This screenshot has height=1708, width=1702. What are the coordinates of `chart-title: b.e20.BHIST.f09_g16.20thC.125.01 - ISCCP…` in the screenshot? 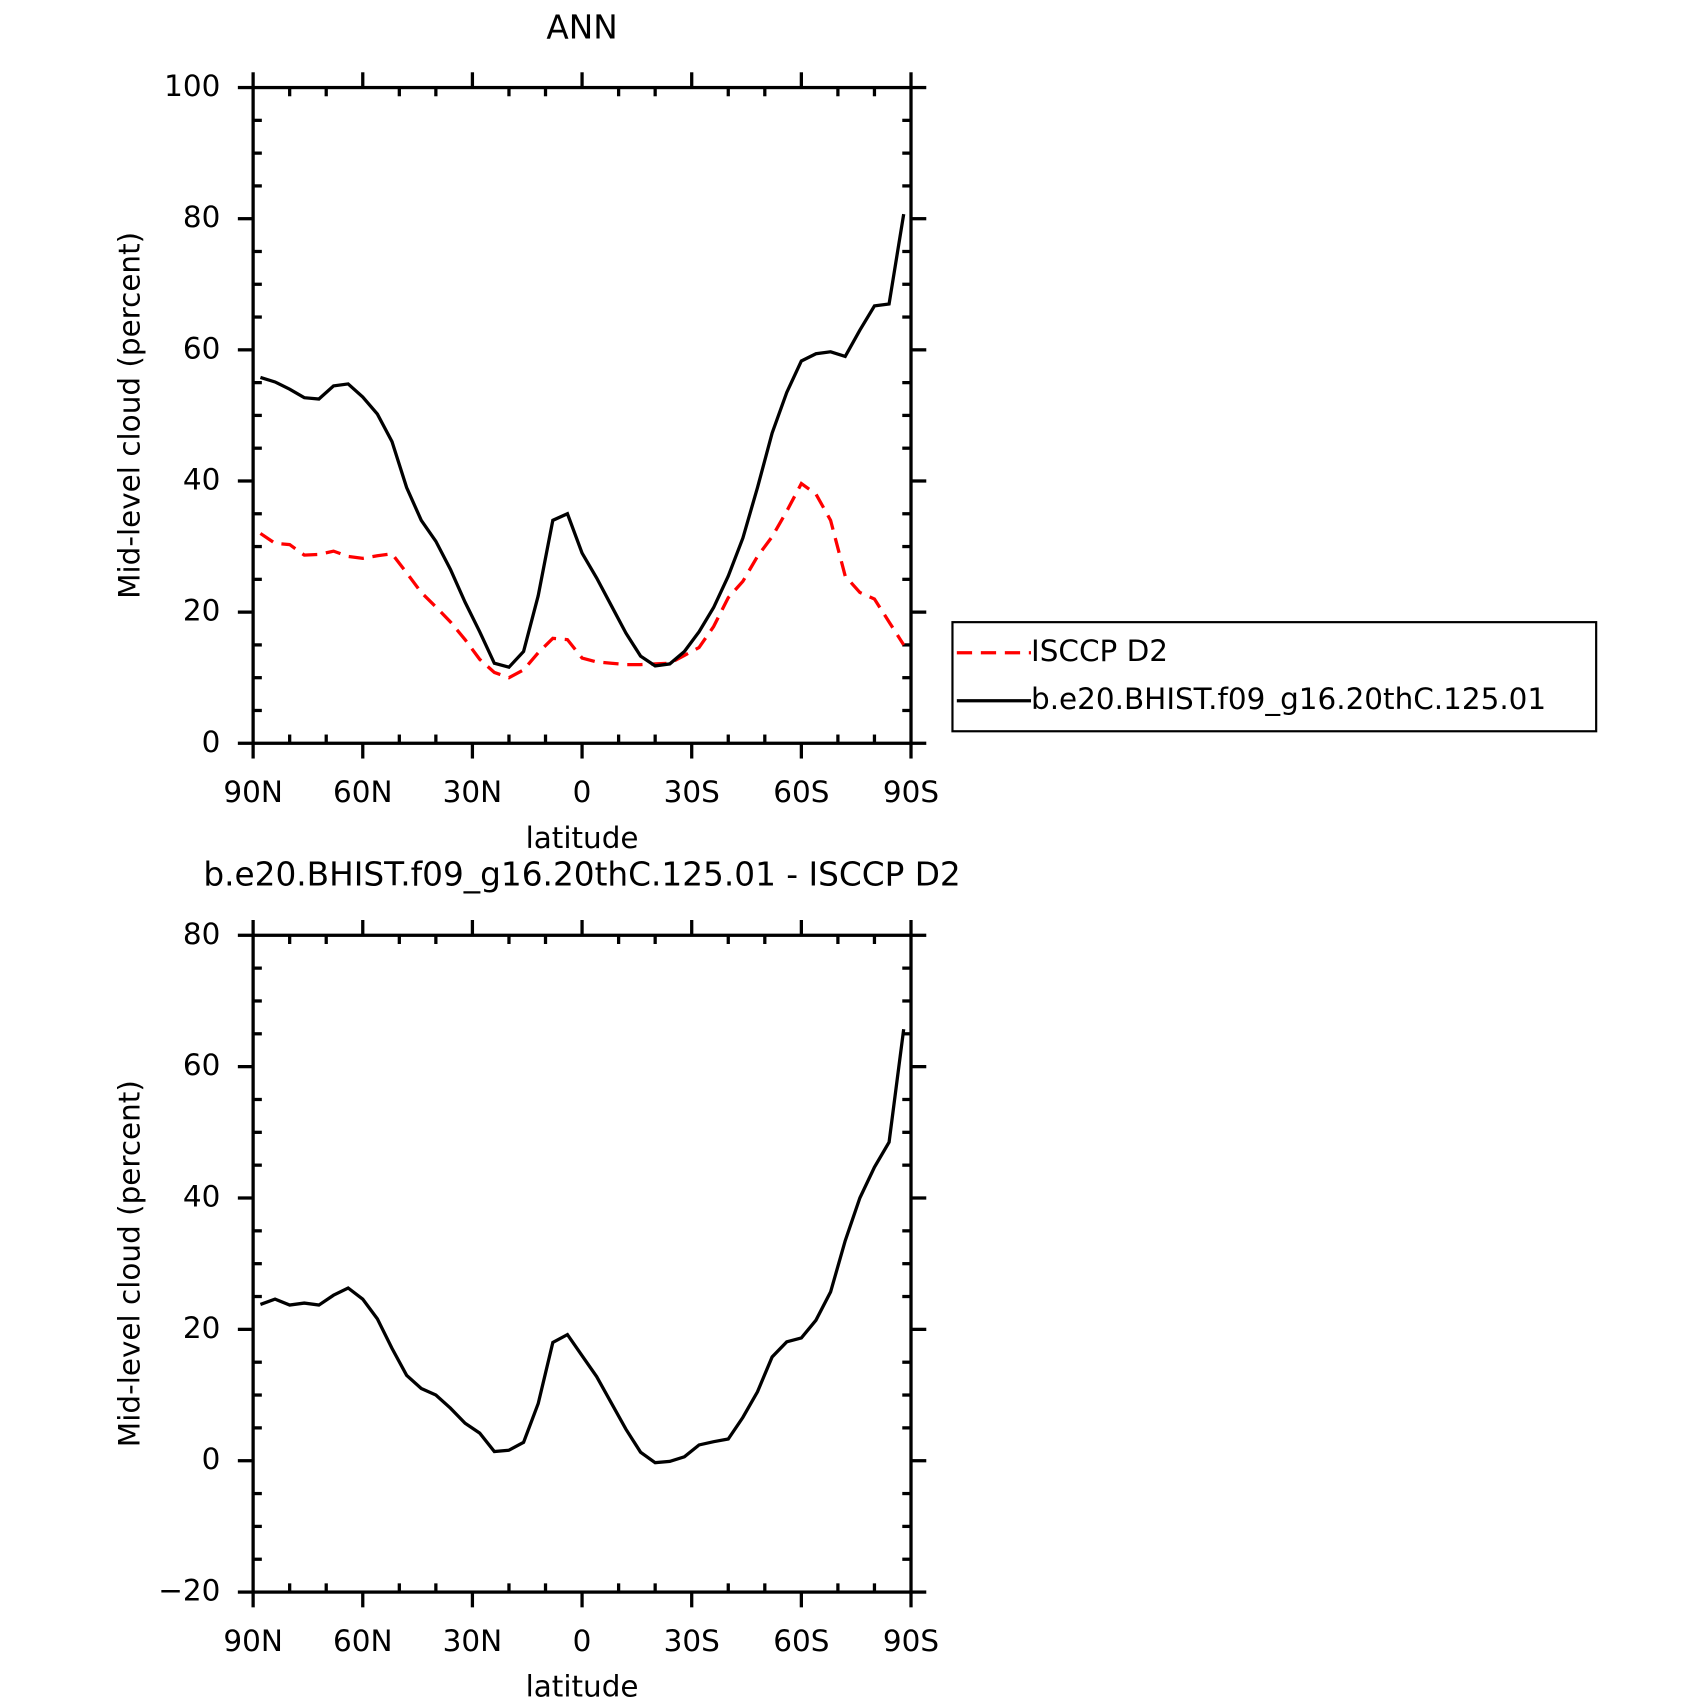 It's located at (581, 874).